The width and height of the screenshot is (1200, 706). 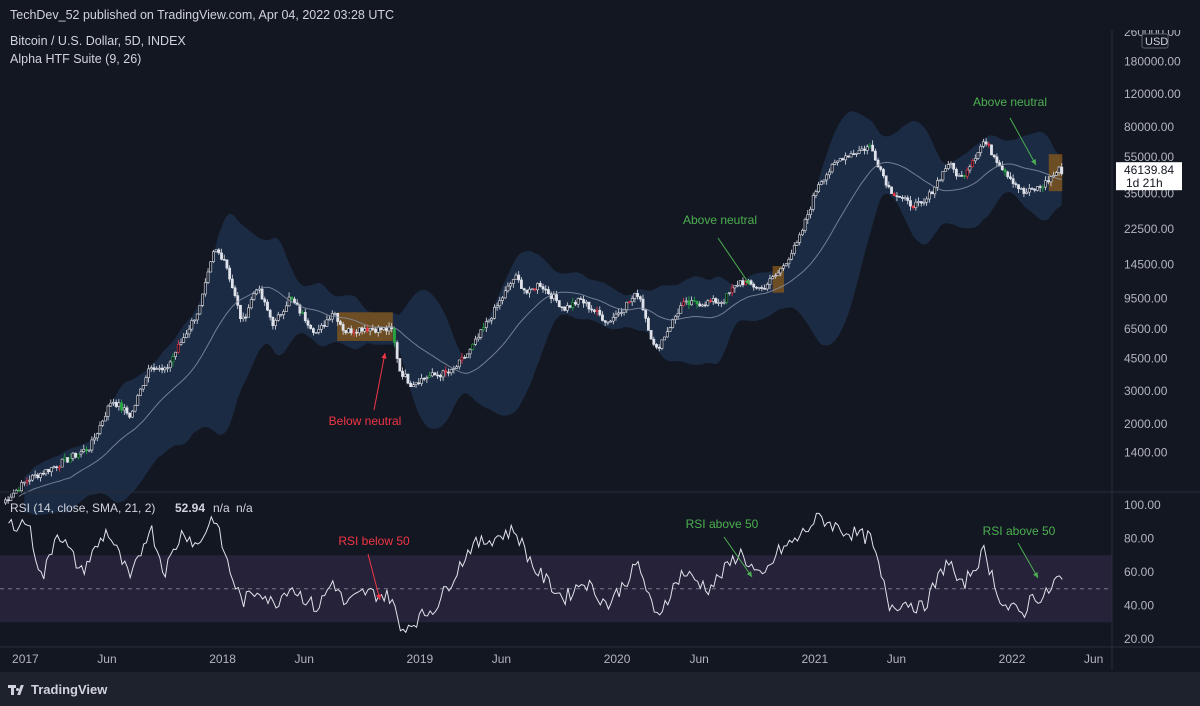 I want to click on tradingview-logo: TradingView, so click(x=57, y=689).